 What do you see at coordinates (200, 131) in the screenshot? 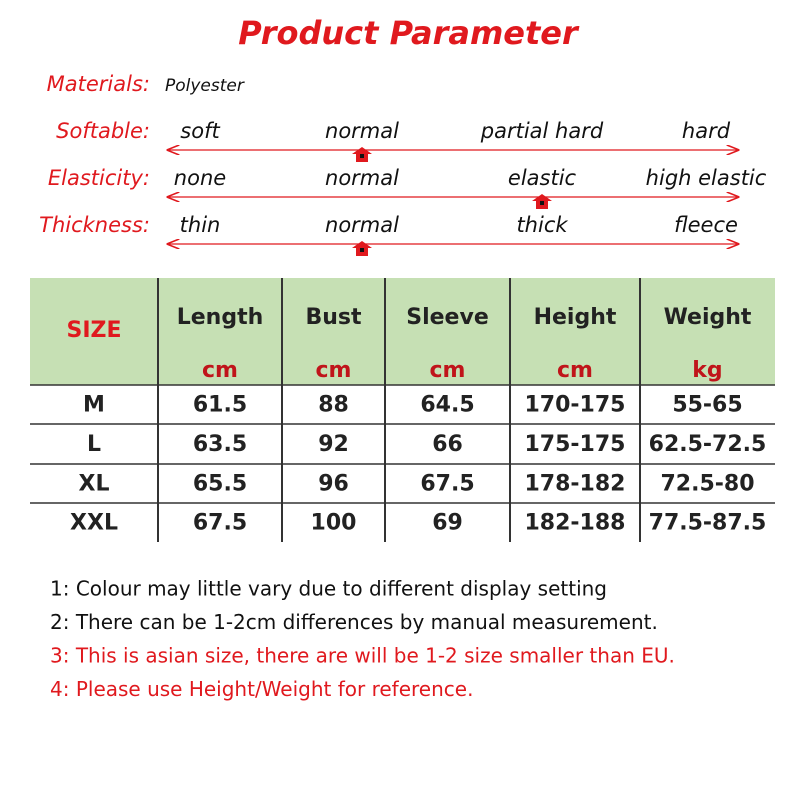
I see `param-option: soft` at bounding box center [200, 131].